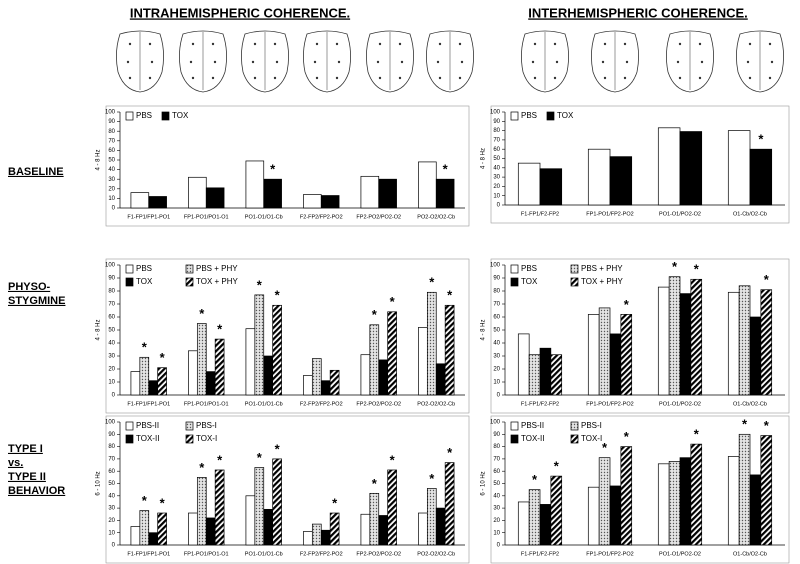 This screenshot has width=800, height=564. What do you see at coordinates (602, 281) in the screenshot?
I see `legend-label: TOX + PHY` at bounding box center [602, 281].